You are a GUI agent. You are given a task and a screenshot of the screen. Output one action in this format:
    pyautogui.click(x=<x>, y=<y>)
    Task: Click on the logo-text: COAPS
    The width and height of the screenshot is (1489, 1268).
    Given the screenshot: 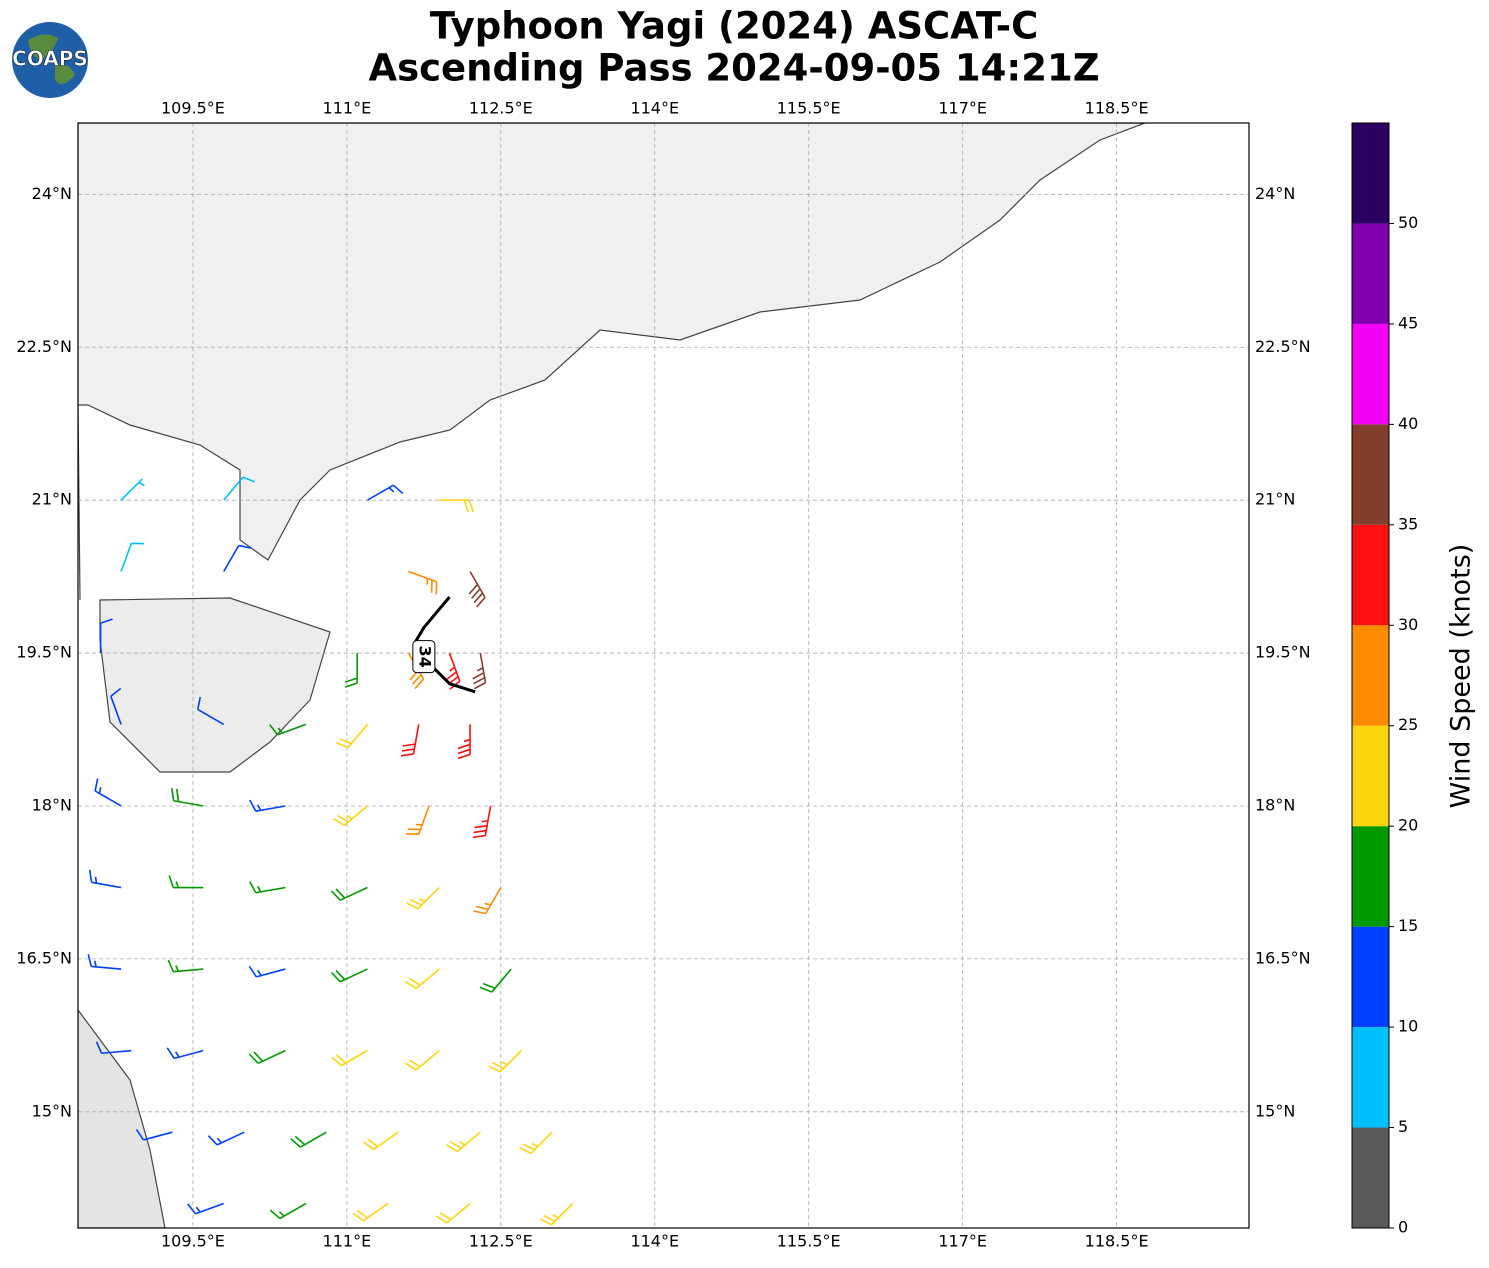 What is the action you would take?
    pyautogui.click(x=50, y=59)
    